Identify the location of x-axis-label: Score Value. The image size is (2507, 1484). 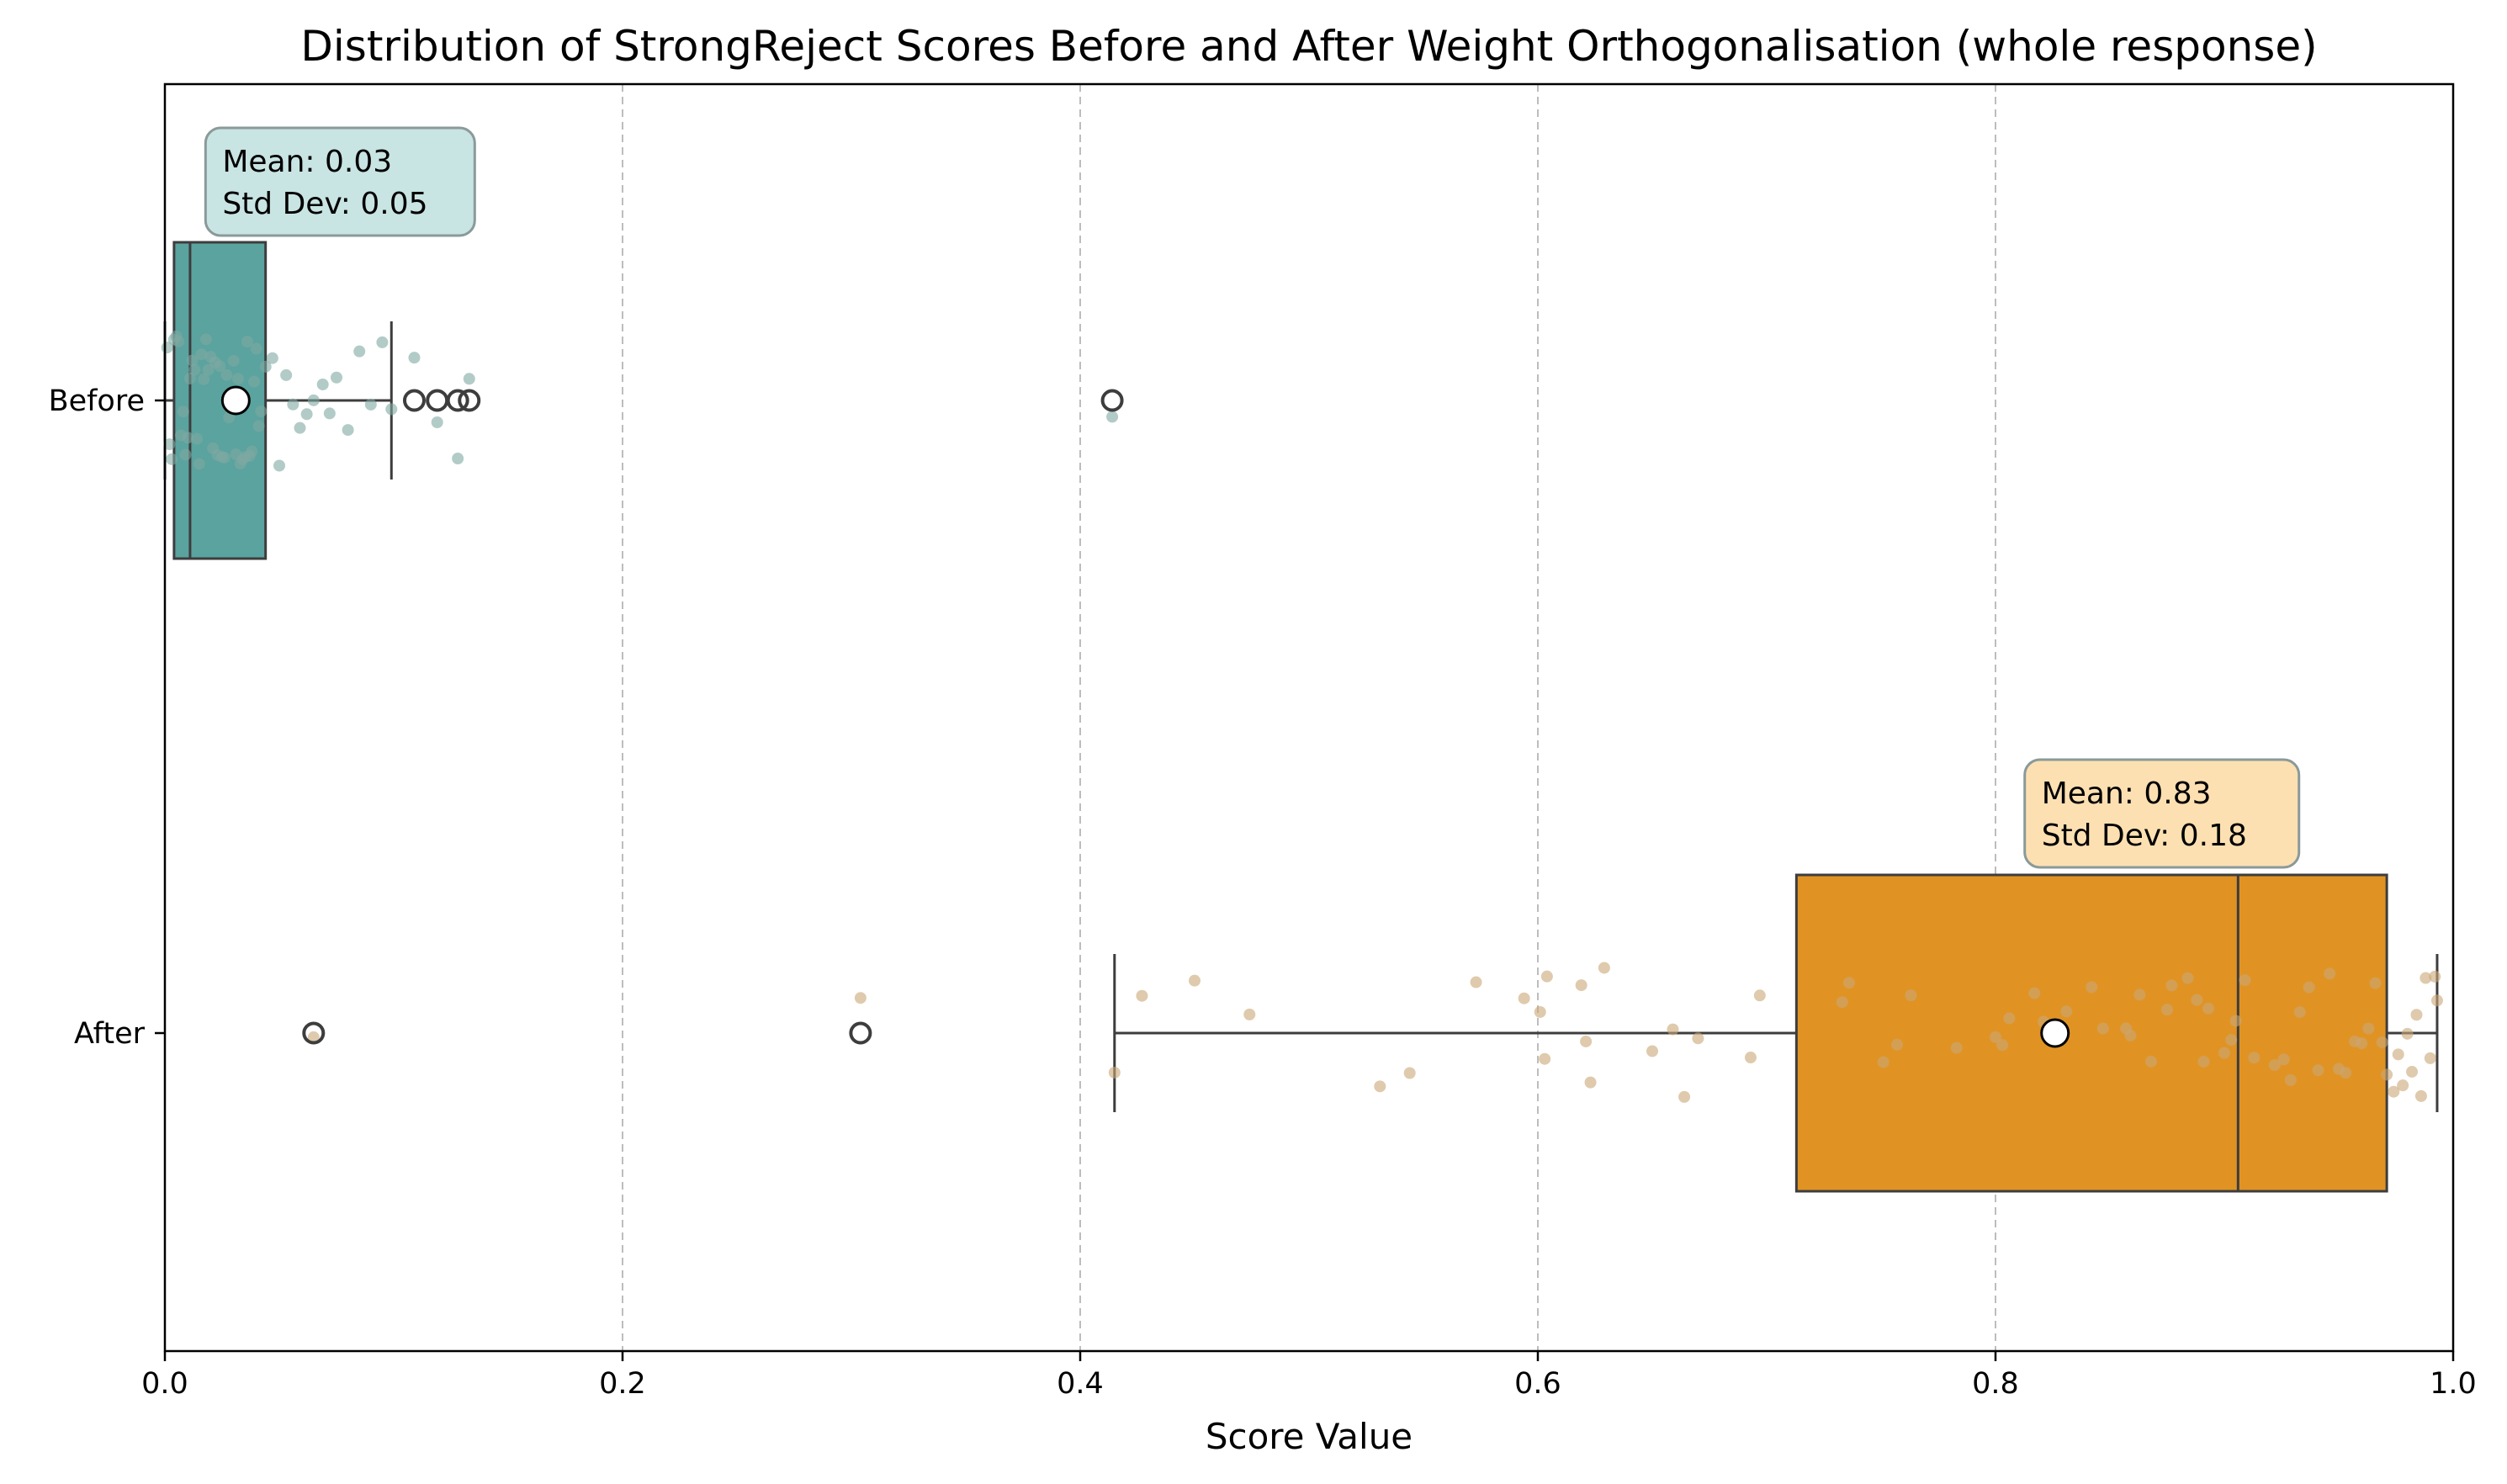
(1309, 1436).